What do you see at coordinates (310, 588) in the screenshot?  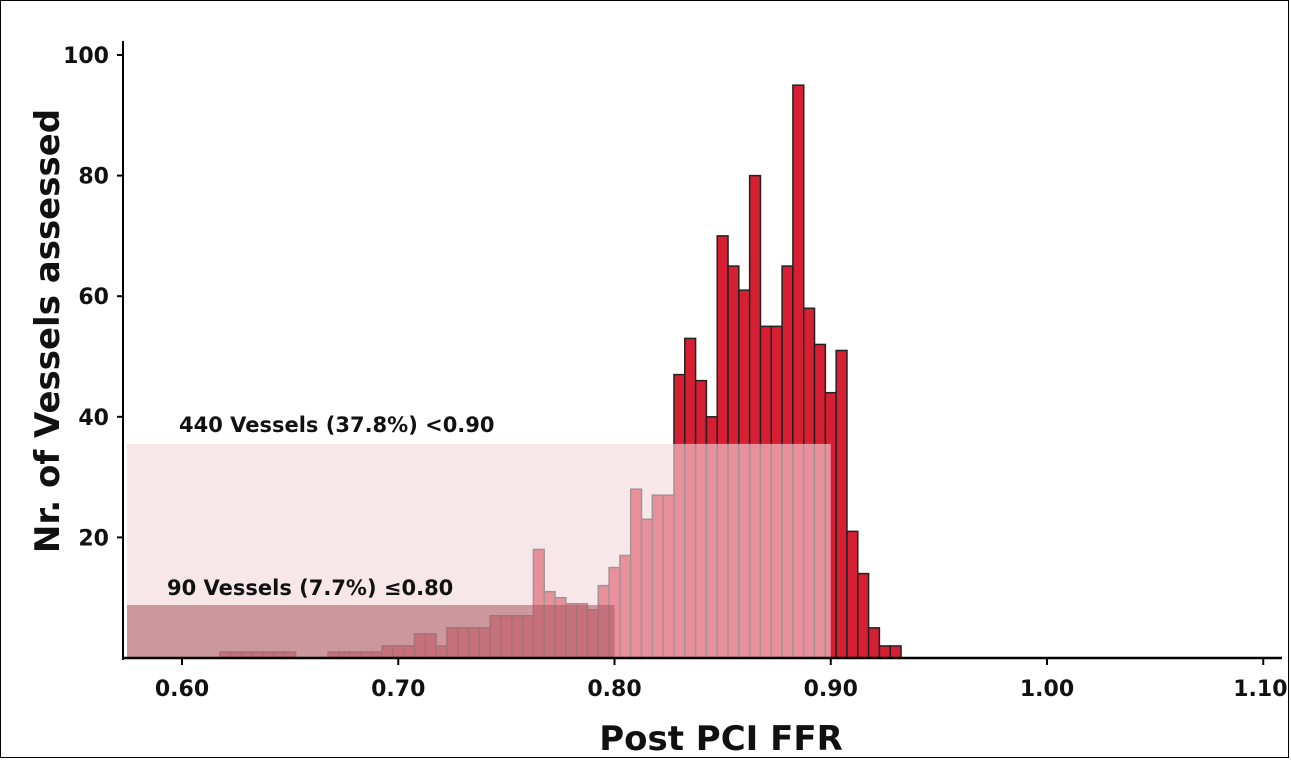 I see `annotation-below-0-80: 90 Vessels (7.7%) ≤0.80` at bounding box center [310, 588].